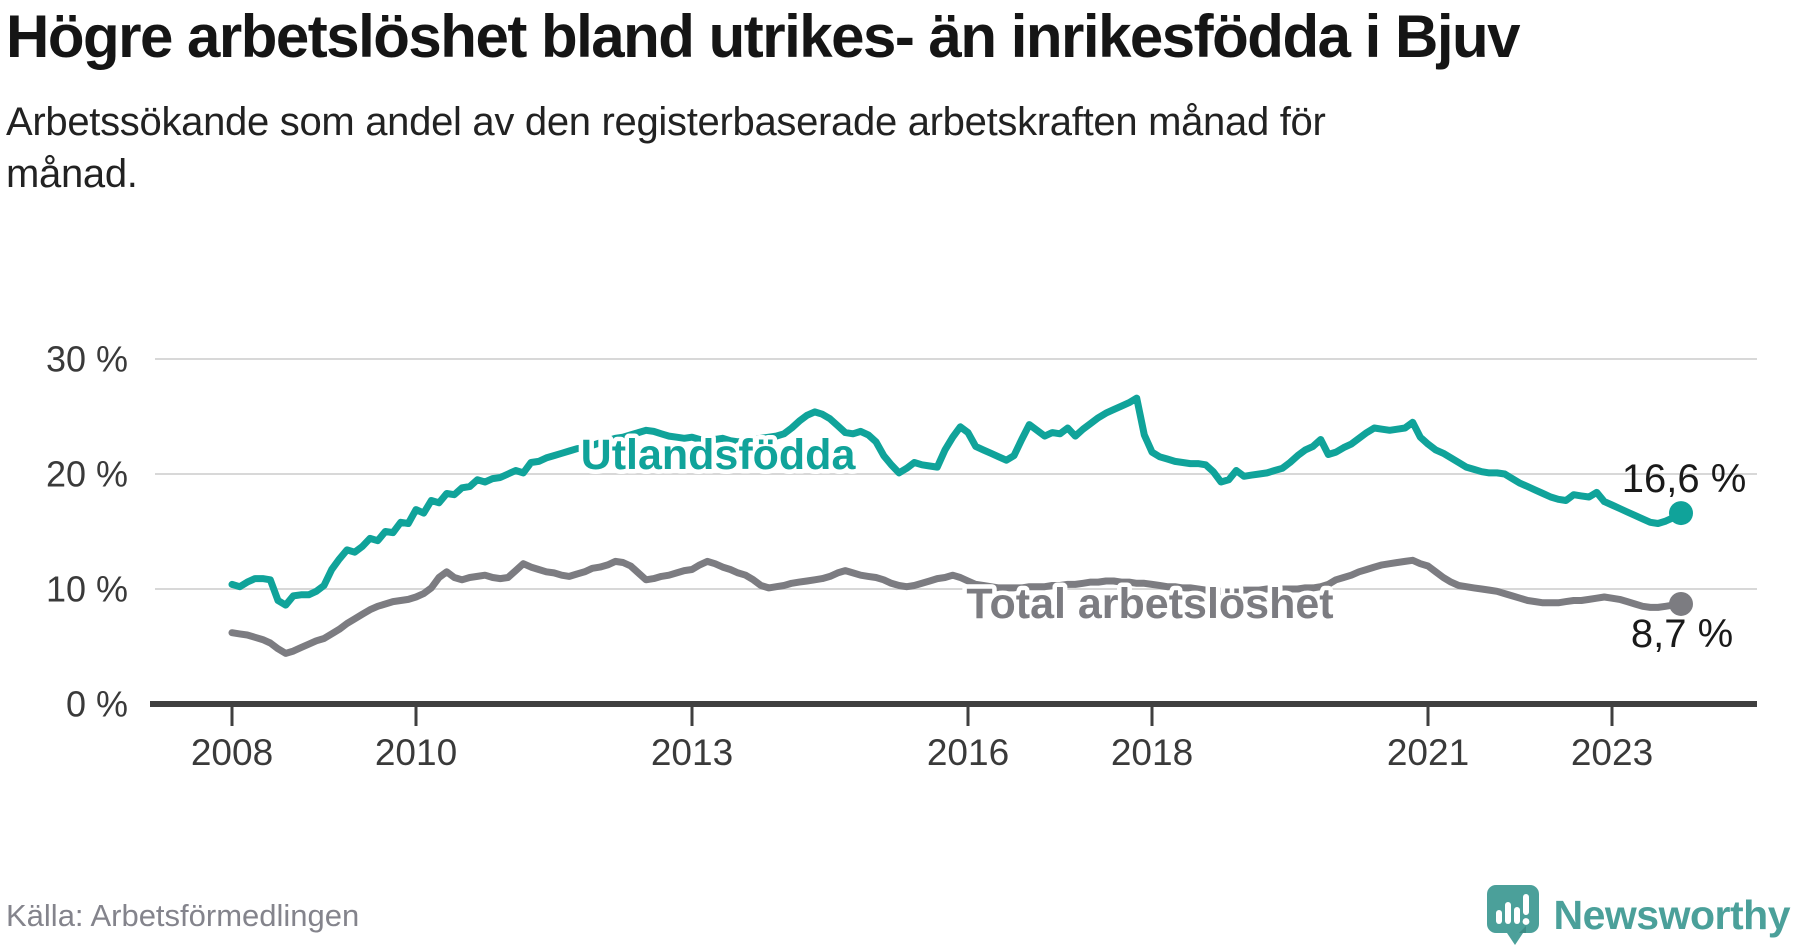 The image size is (1800, 948). I want to click on x-axis-label-2008: 2008, so click(232, 752).